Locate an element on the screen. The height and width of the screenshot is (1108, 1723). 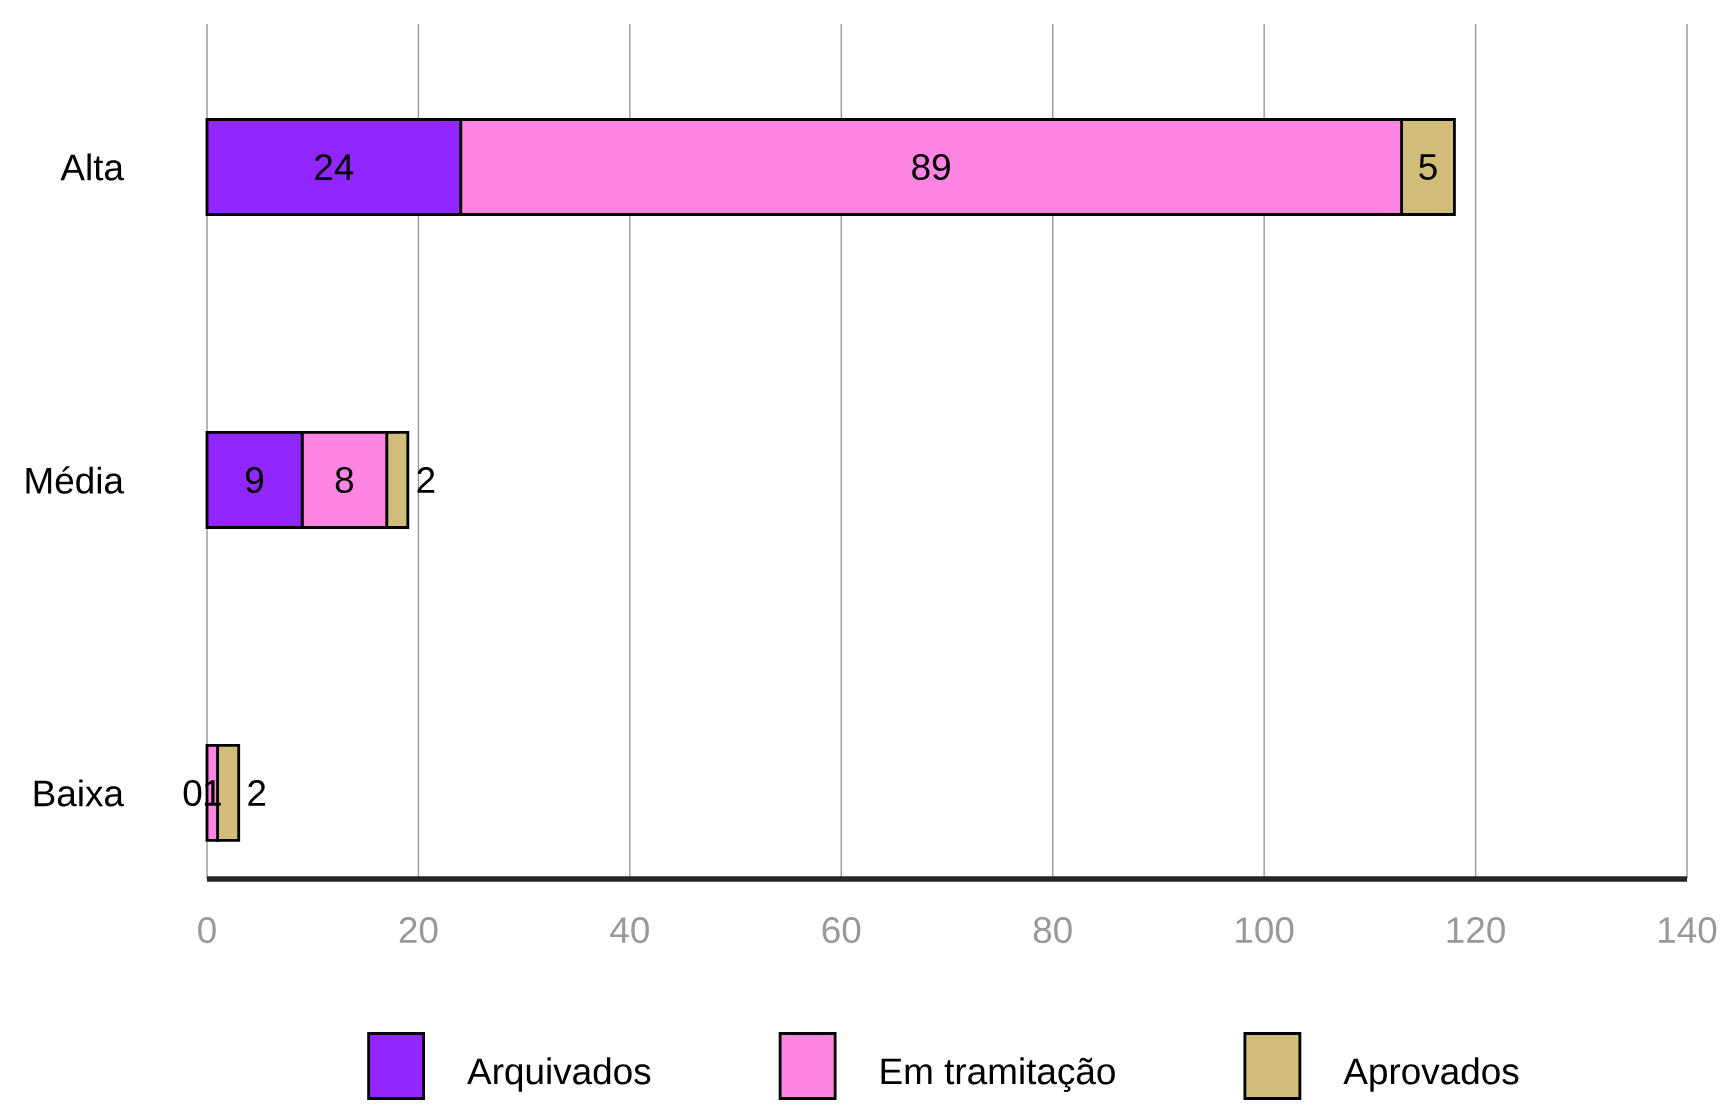
x-tick-label: 60 is located at coordinates (841, 930).